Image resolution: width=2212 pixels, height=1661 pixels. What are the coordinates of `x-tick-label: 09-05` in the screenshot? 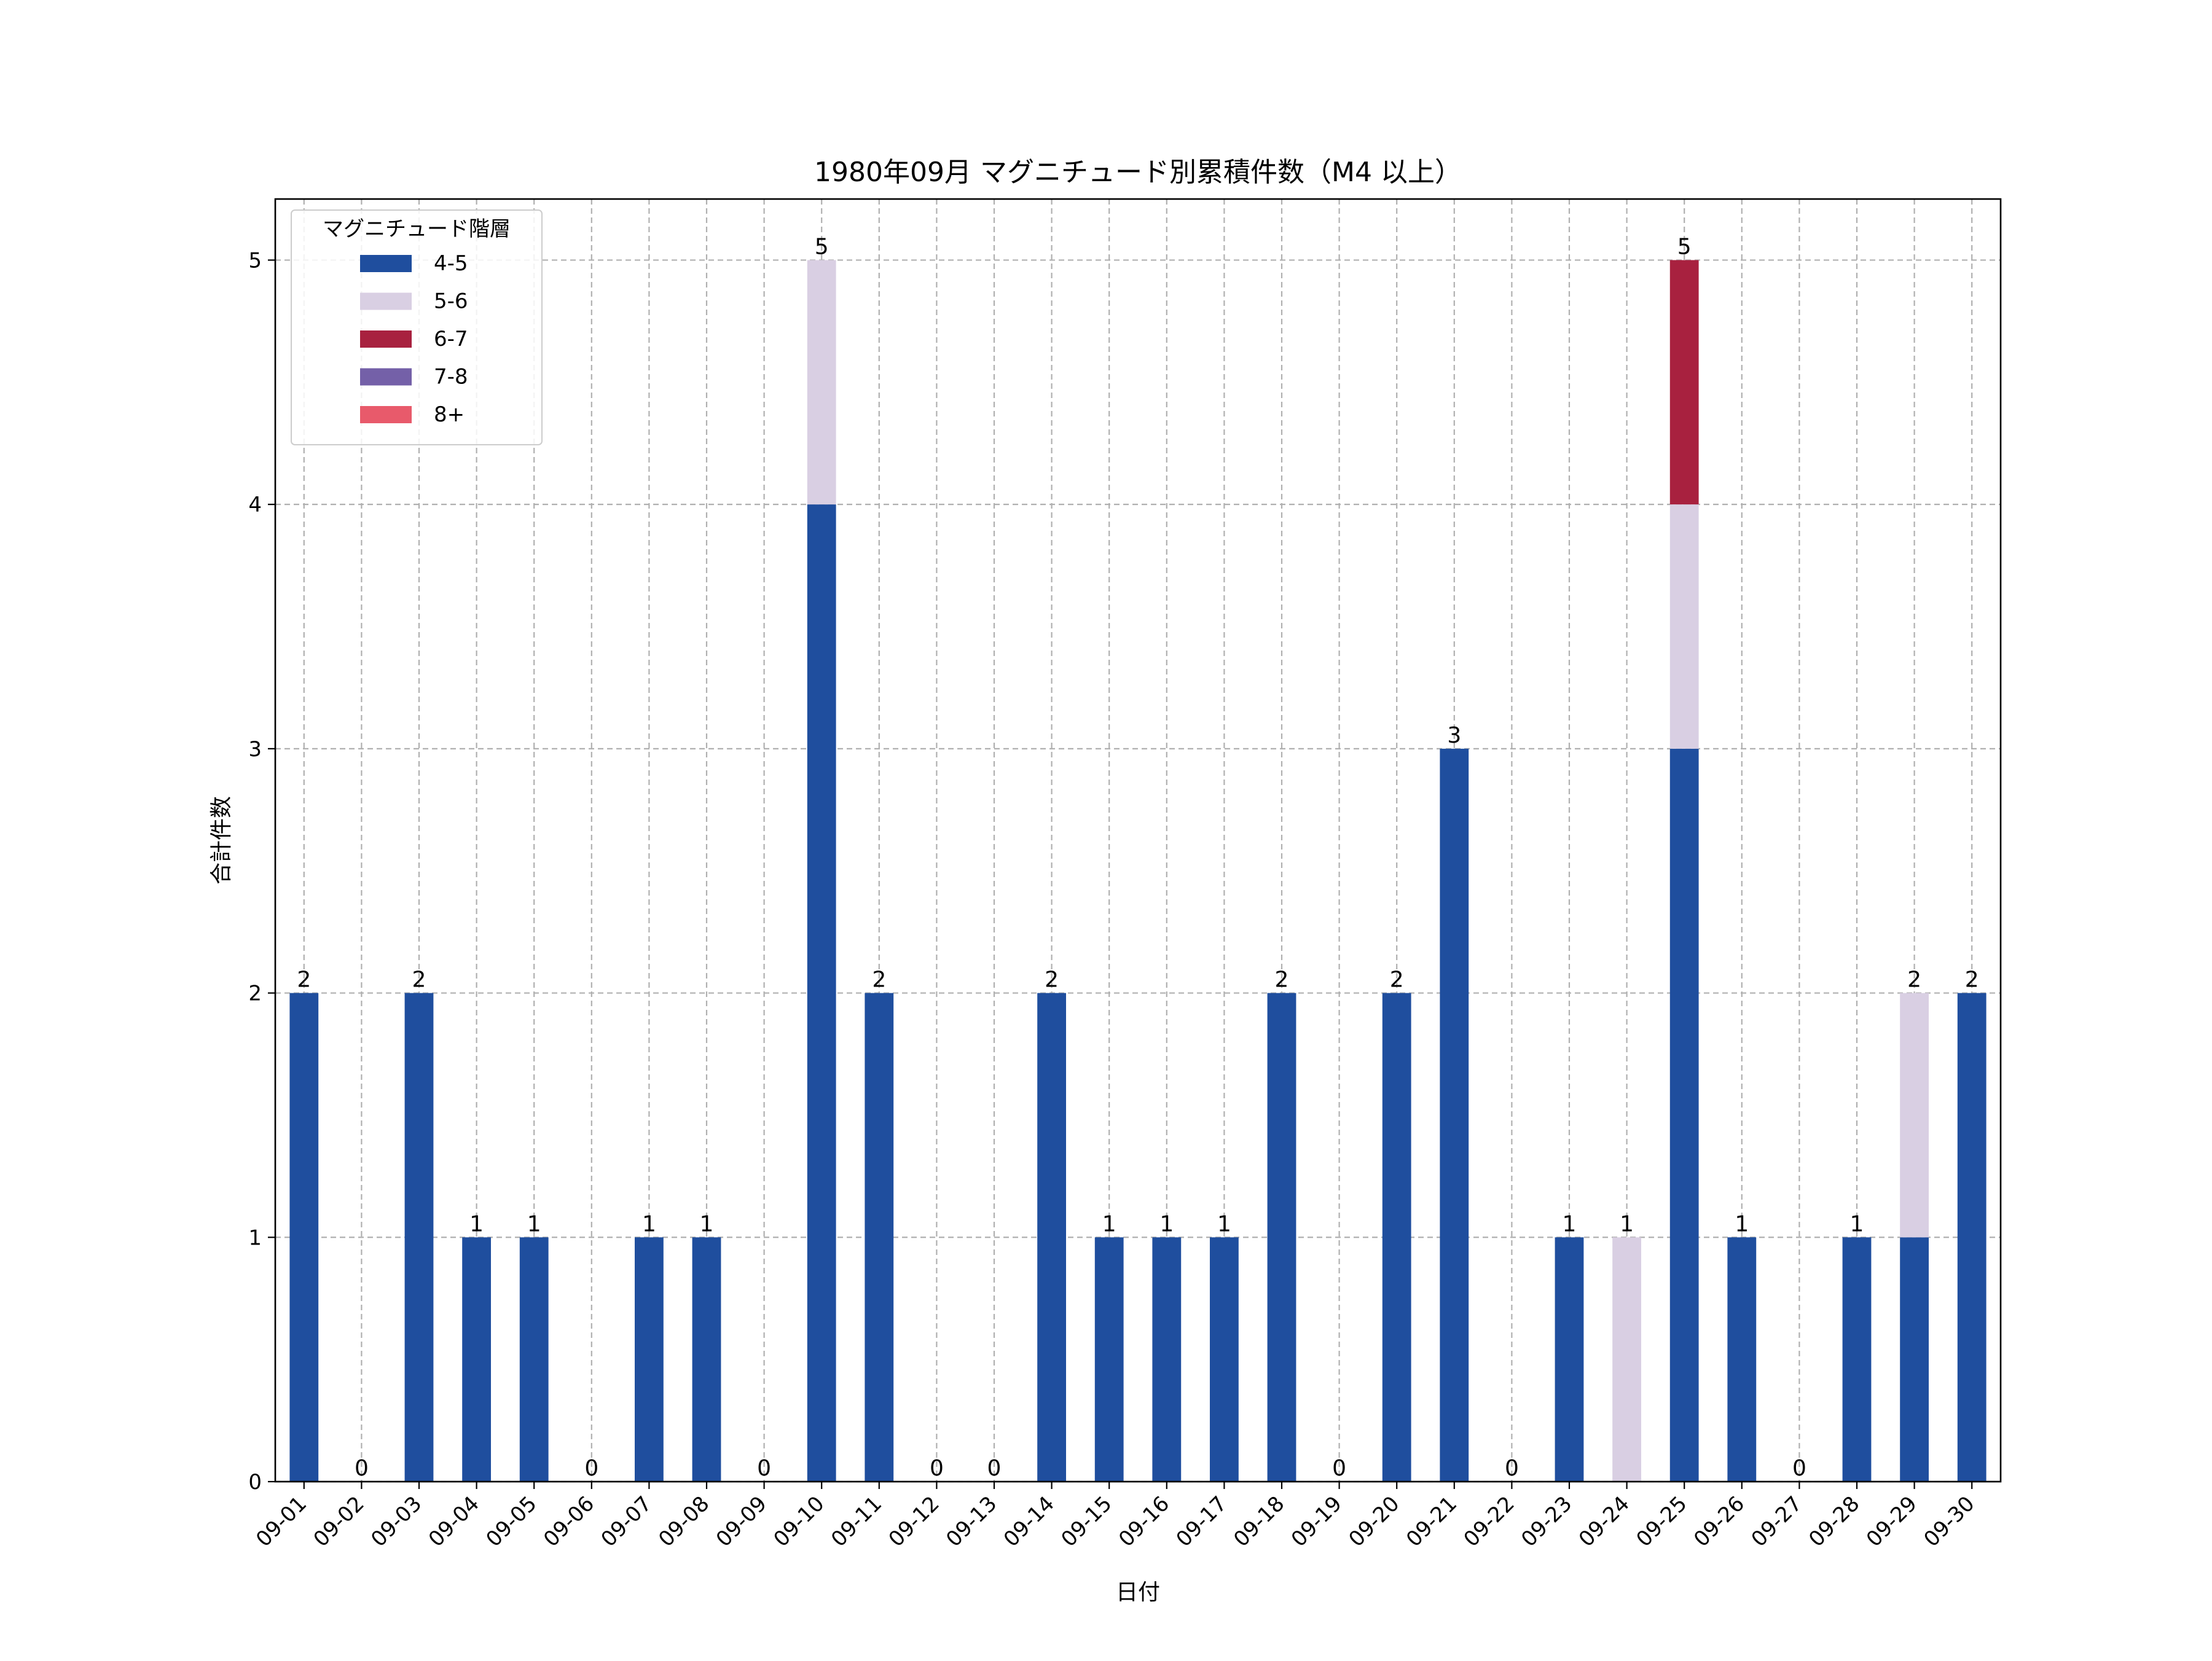 It's located at (511, 1521).